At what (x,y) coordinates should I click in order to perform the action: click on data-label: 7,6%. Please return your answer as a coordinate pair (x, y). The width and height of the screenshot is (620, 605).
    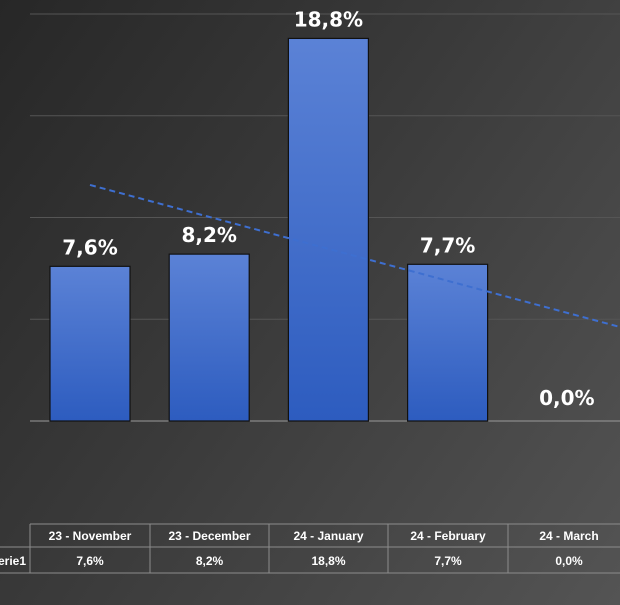
    Looking at the image, I should click on (89, 247).